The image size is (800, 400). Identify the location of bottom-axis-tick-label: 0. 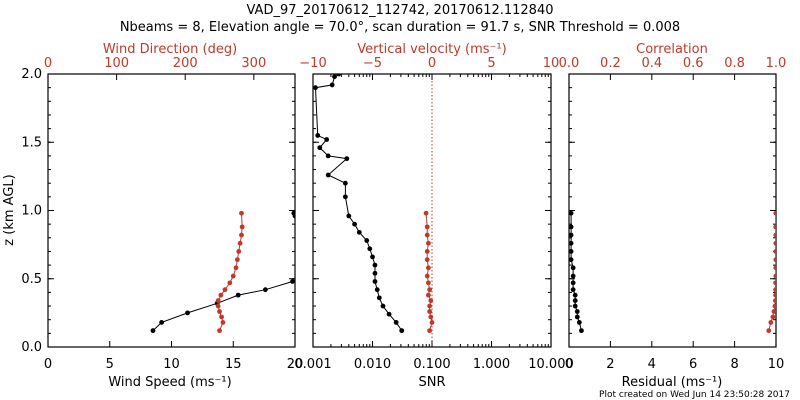
(48, 364).